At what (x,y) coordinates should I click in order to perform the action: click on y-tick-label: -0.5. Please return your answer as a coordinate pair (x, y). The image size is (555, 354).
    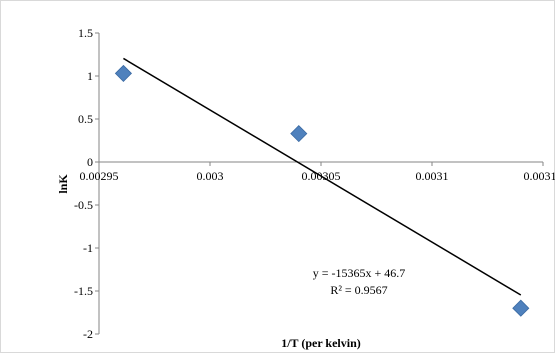
    Looking at the image, I should click on (83, 205).